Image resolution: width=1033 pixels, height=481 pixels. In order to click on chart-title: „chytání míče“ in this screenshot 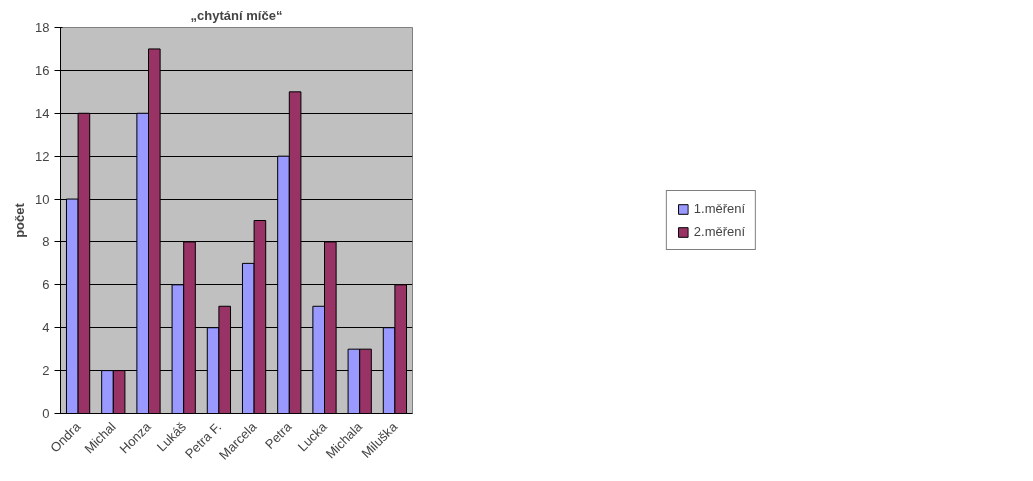, I will do `click(236, 15)`.